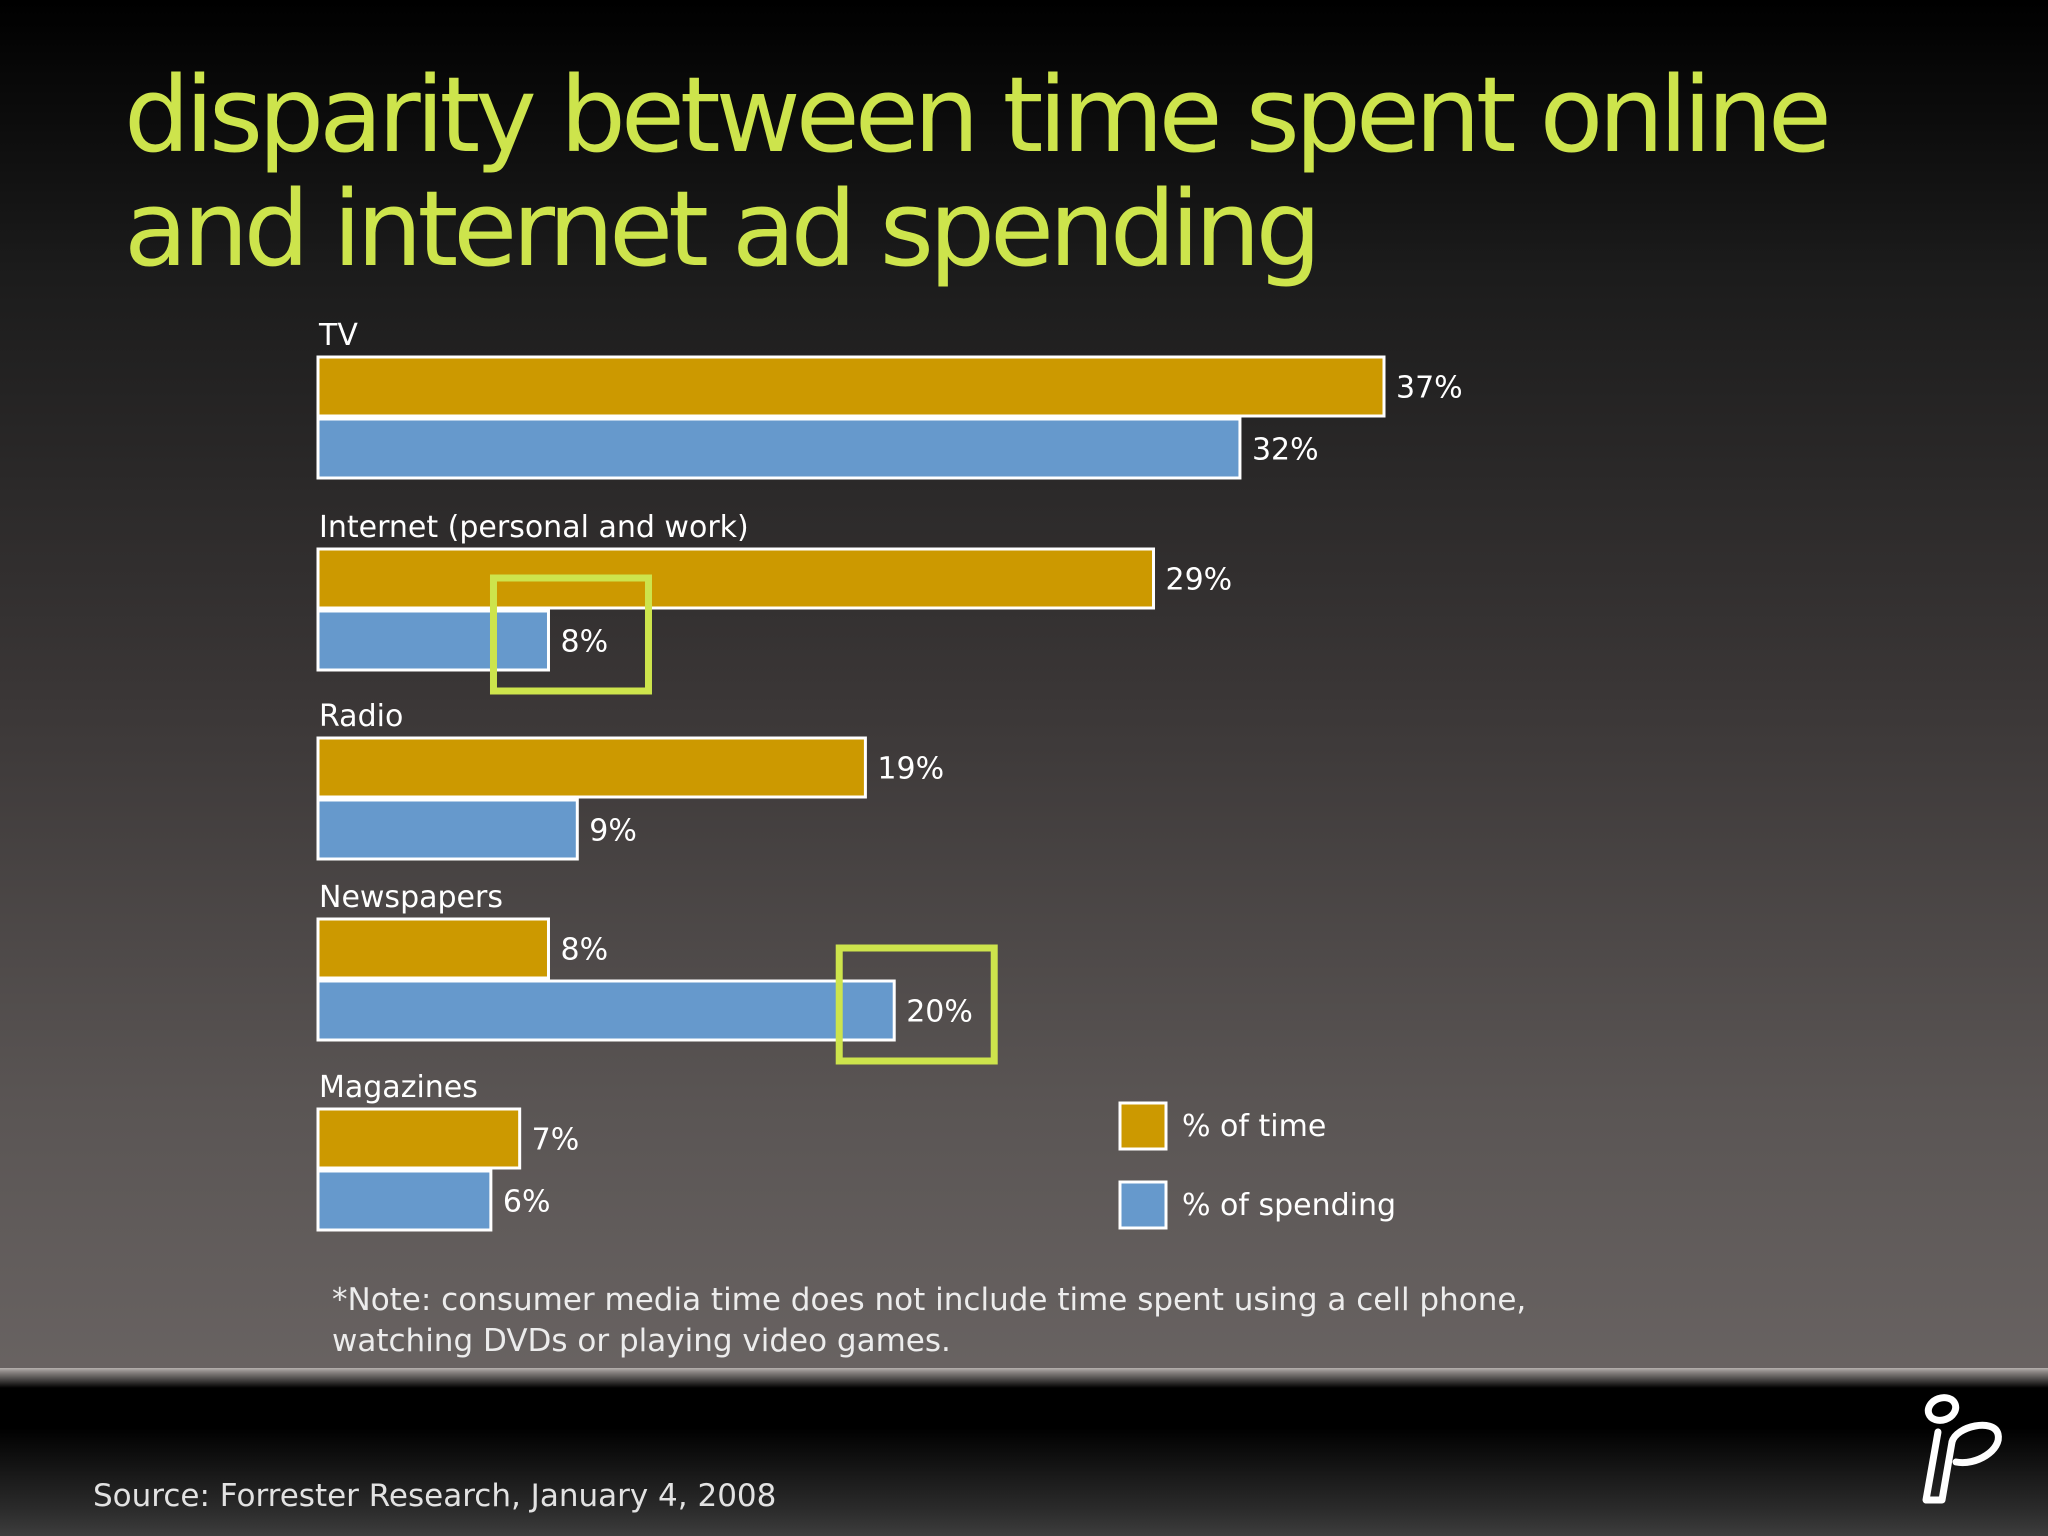  Describe the element at coordinates (723, 229) in the screenshot. I see `title-line-2: and internet ad spending` at that location.